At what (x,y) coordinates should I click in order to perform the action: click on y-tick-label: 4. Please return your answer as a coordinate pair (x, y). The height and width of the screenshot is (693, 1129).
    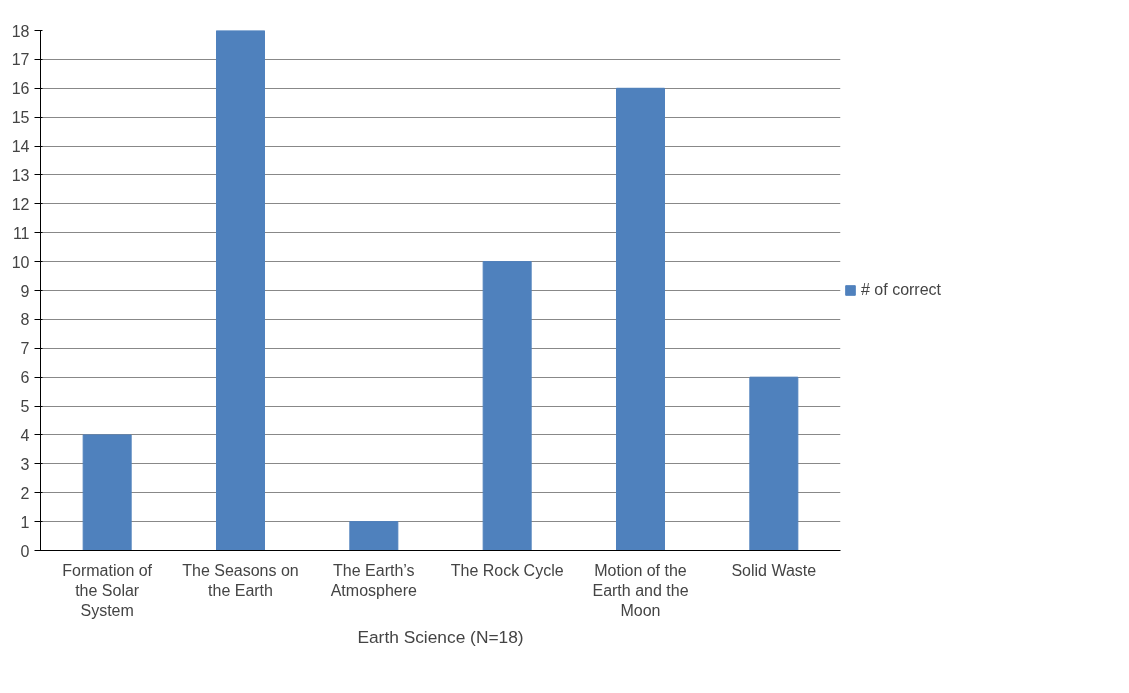
    Looking at the image, I should click on (25, 435).